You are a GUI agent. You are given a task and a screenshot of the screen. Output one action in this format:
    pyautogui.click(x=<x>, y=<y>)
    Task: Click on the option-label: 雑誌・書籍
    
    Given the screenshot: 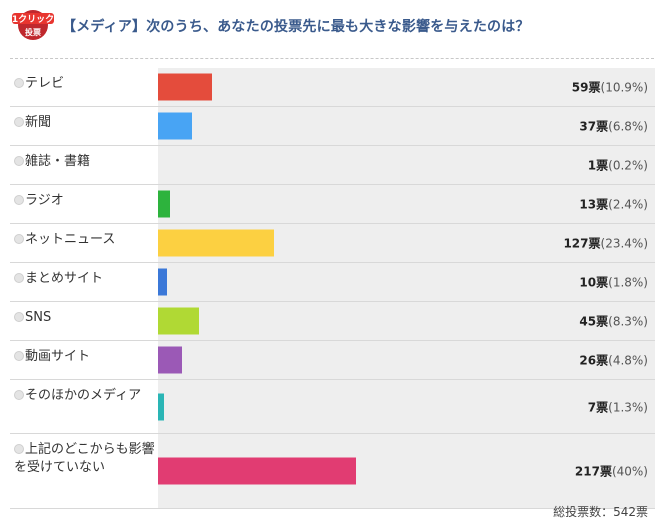 What is the action you would take?
    pyautogui.click(x=58, y=161)
    